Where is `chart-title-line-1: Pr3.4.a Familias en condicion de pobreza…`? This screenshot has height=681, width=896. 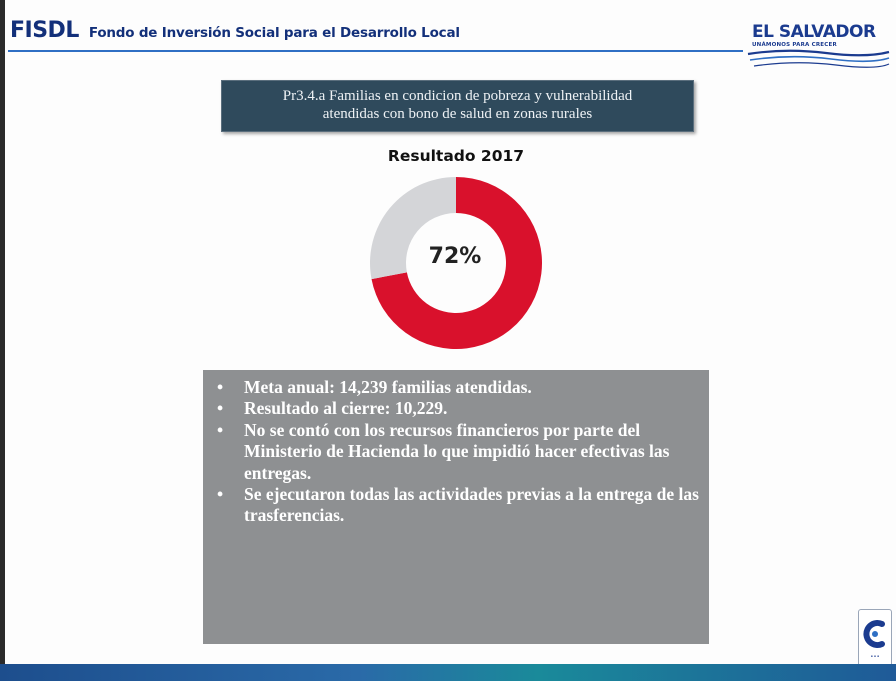 chart-title-line-1: Pr3.4.a Familias en condicion de pobreza… is located at coordinates (457, 96).